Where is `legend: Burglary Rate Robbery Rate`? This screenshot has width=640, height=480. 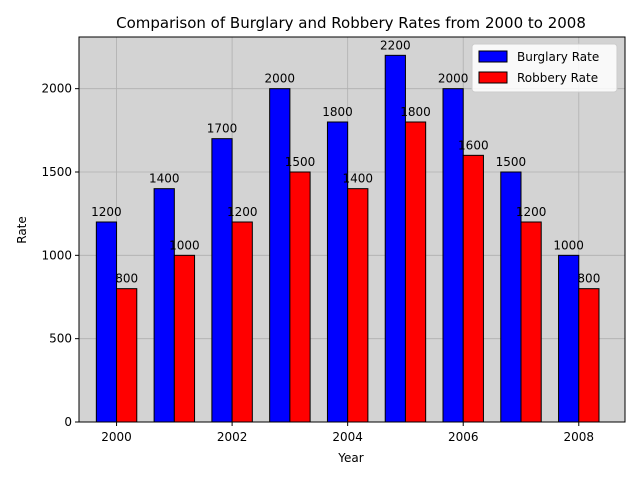
legend: Burglary Rate Robbery Rate is located at coordinates (544, 68).